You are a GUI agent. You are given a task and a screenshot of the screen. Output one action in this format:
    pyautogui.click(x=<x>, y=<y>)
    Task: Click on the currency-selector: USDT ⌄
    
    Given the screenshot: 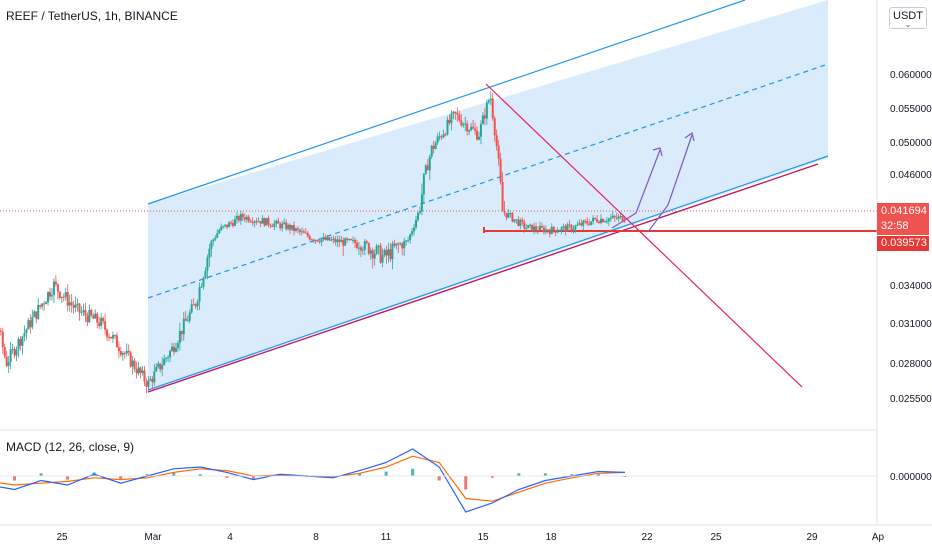 What is the action you would take?
    pyautogui.click(x=908, y=18)
    